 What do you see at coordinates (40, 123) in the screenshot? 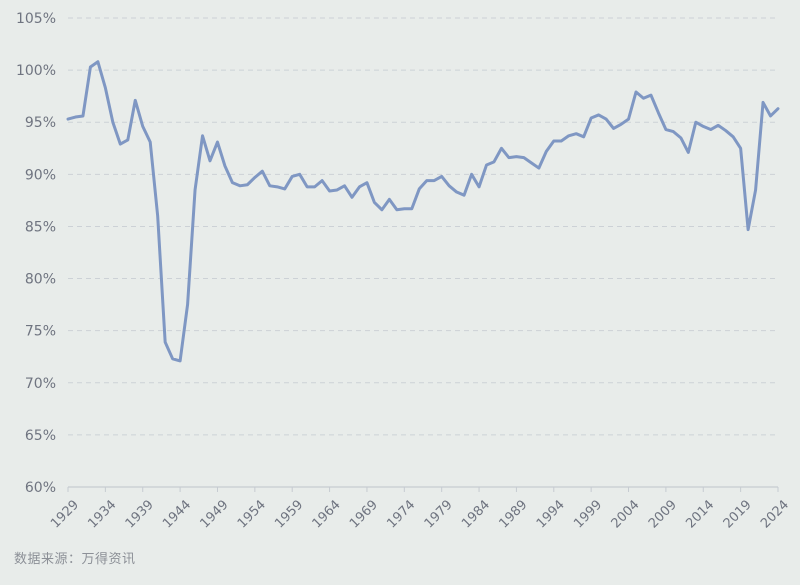
I see `y-tick-label: 95%` at bounding box center [40, 123].